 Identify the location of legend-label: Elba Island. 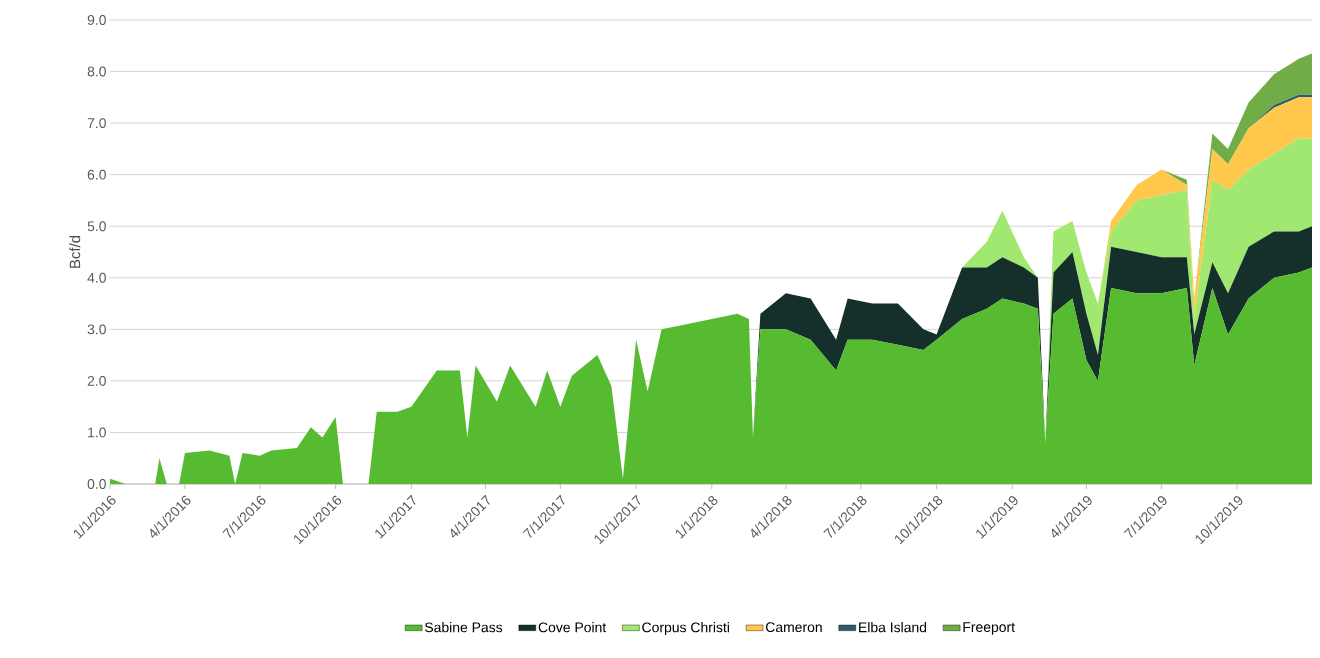
(893, 627).